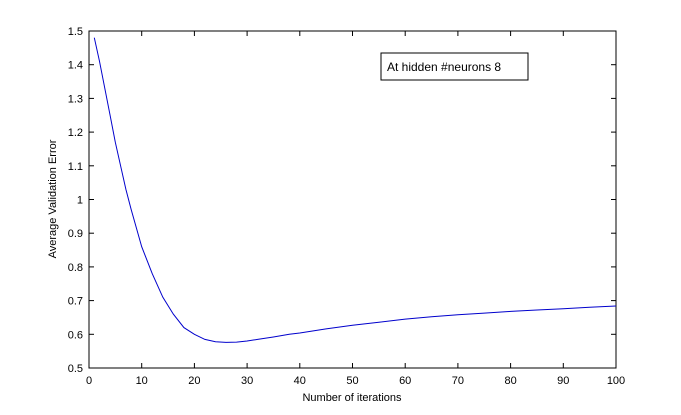  What do you see at coordinates (247, 381) in the screenshot?
I see `x-tick-label: 30` at bounding box center [247, 381].